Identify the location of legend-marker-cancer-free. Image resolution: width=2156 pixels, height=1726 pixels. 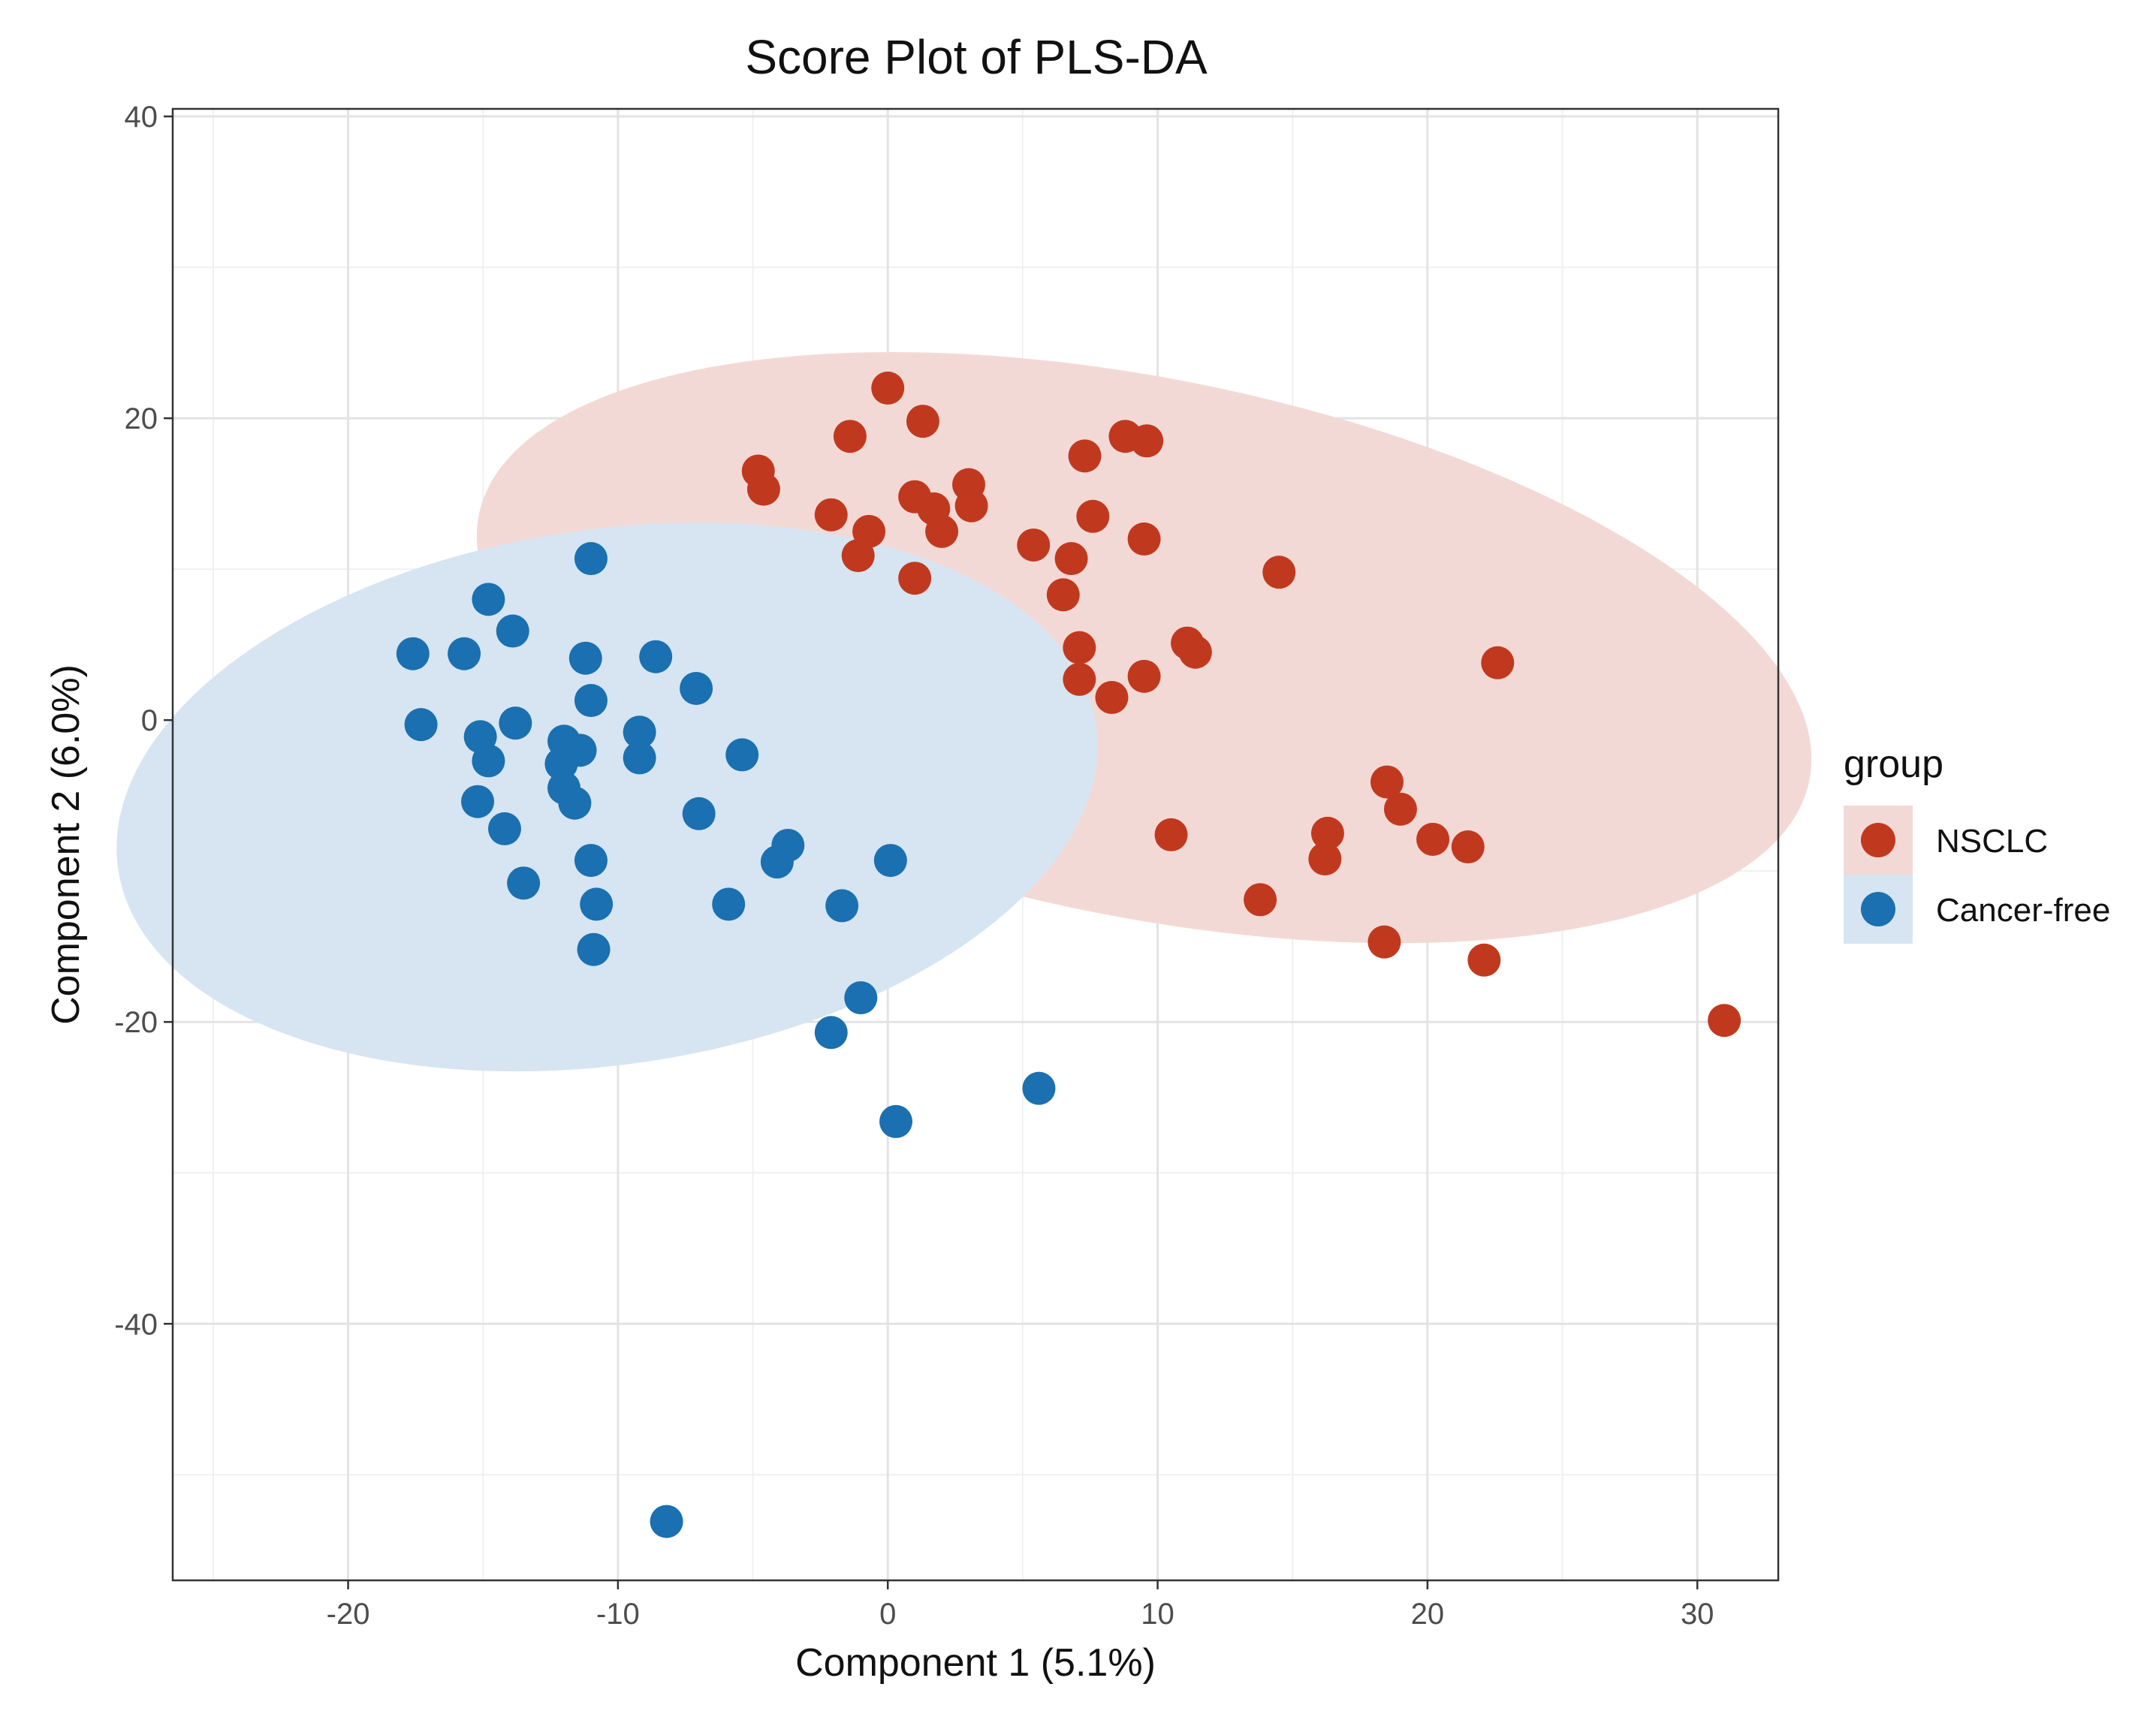
(1878, 909).